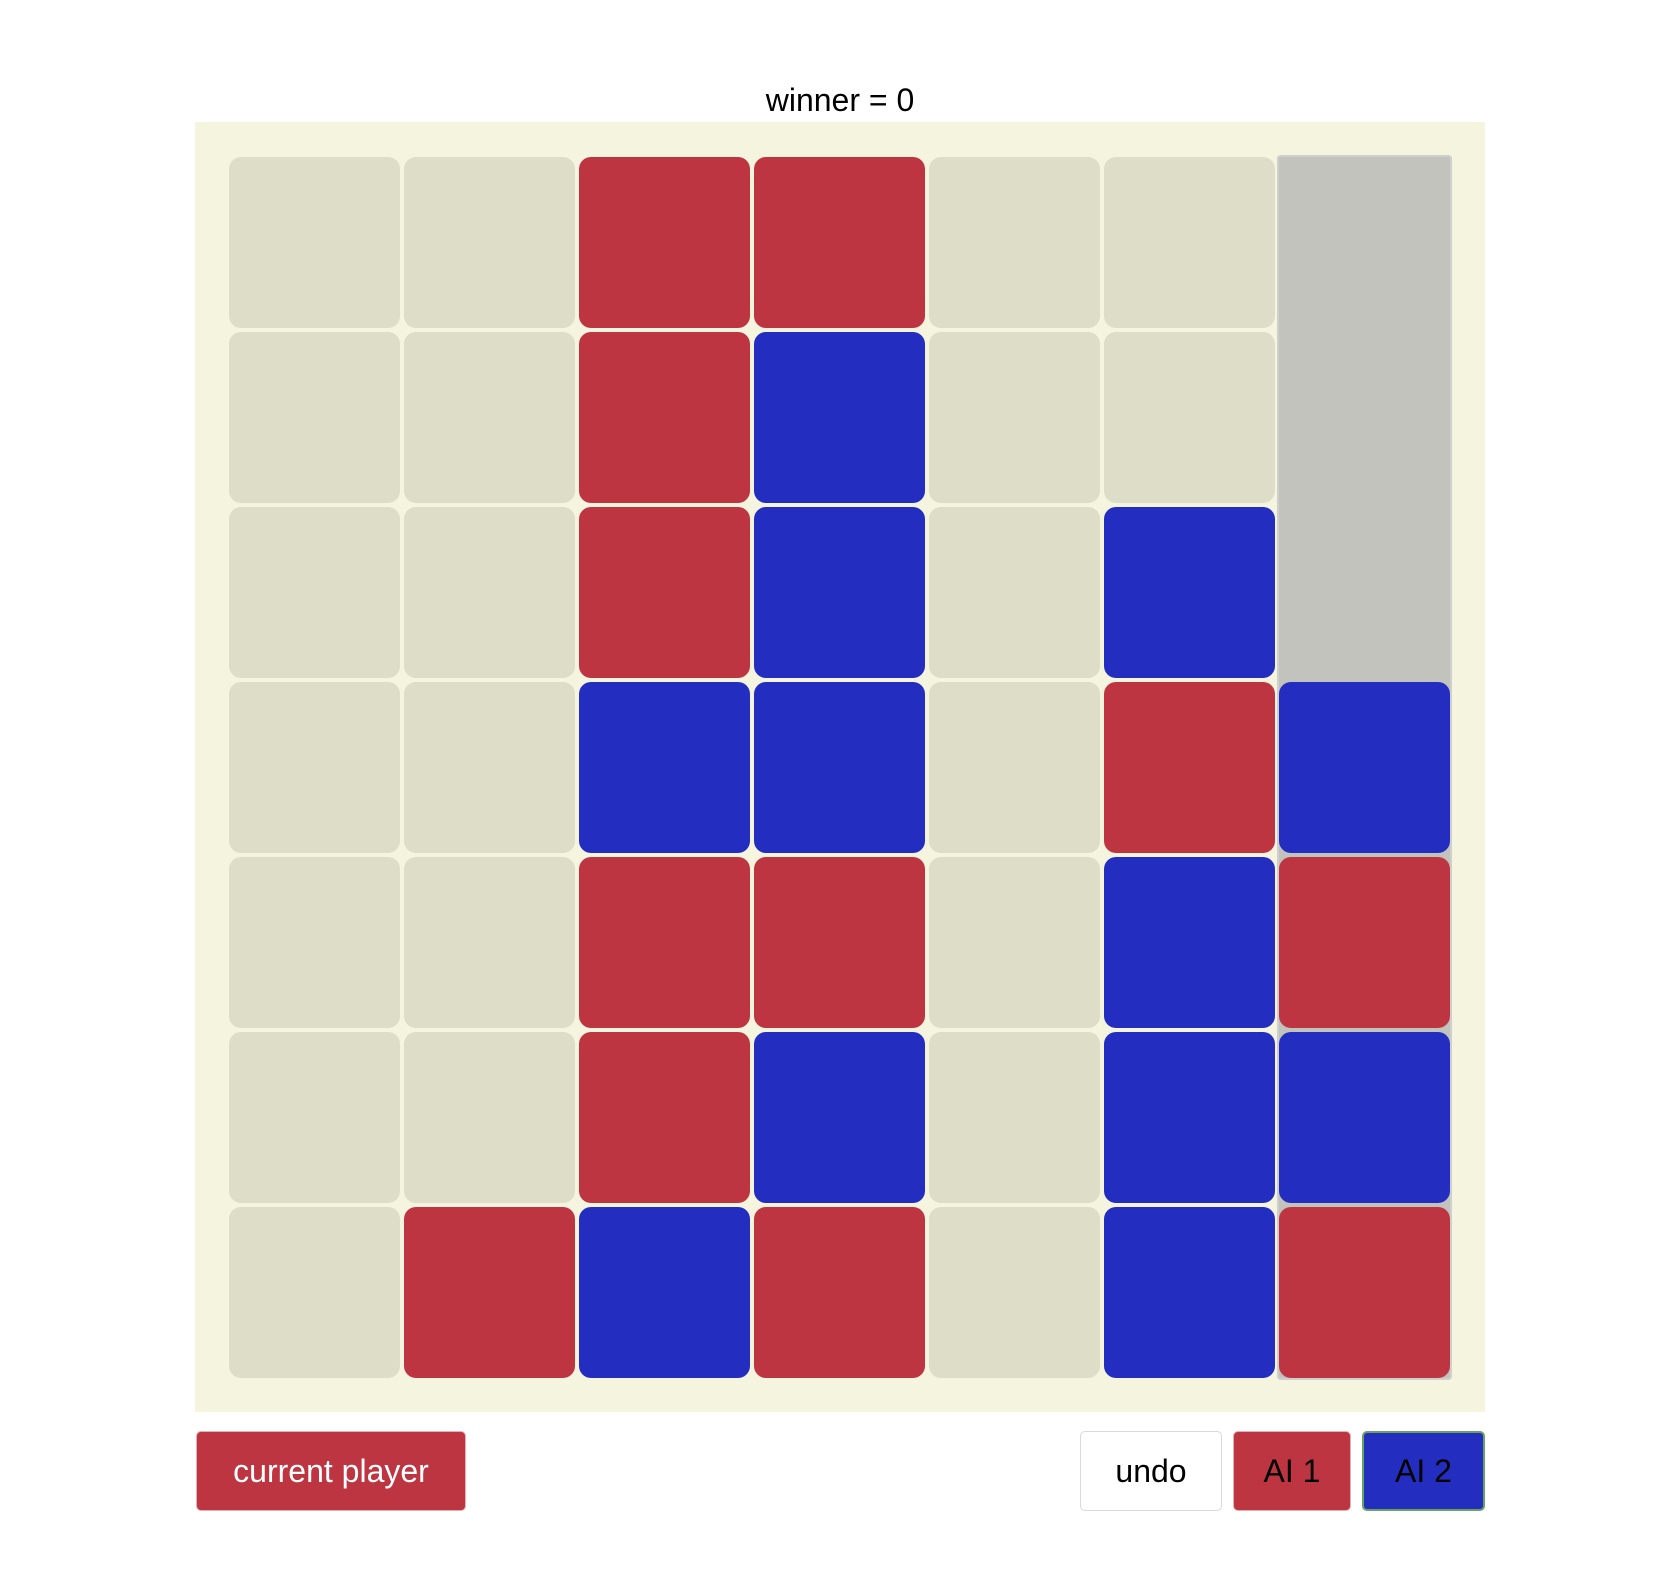 This screenshot has height=1578, width=1662. I want to click on winner-status: winner = 0, so click(840, 100).